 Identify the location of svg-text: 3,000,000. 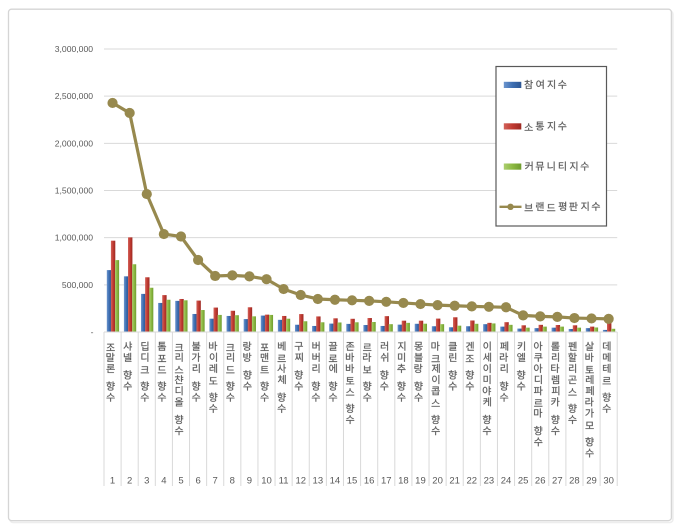
(74, 49).